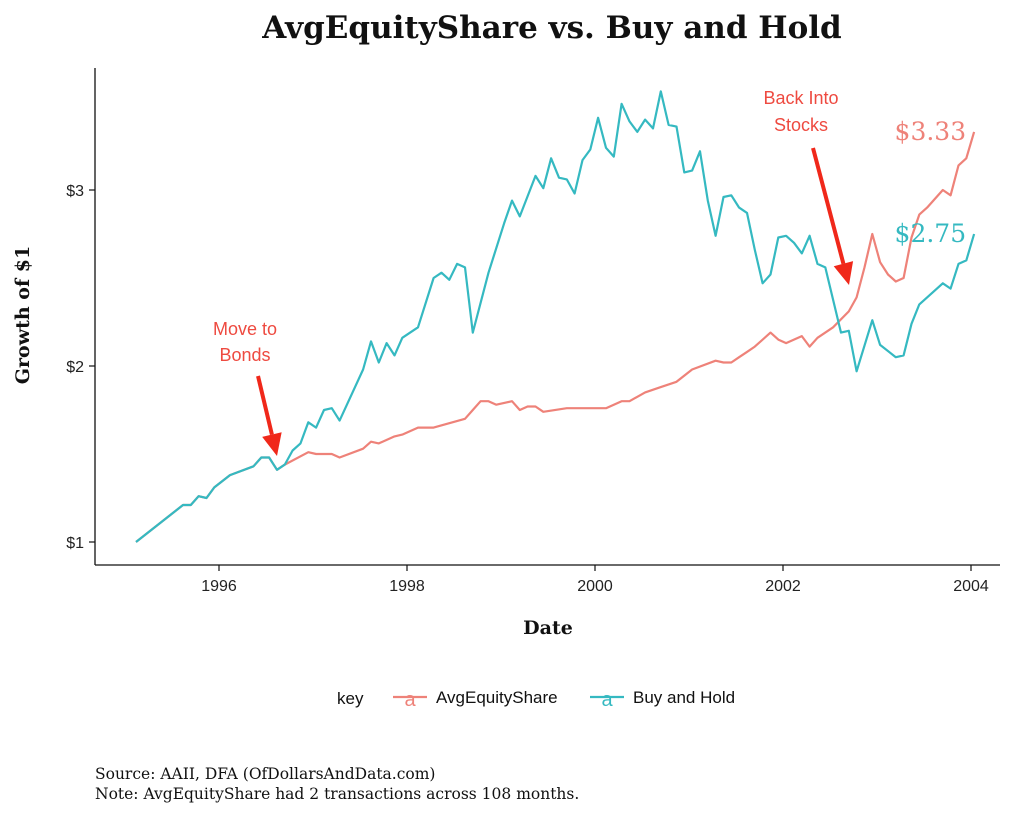 This screenshot has width=1024, height=819. Describe the element at coordinates (800, 98) in the screenshot. I see `annotation-text: Back Into` at that location.